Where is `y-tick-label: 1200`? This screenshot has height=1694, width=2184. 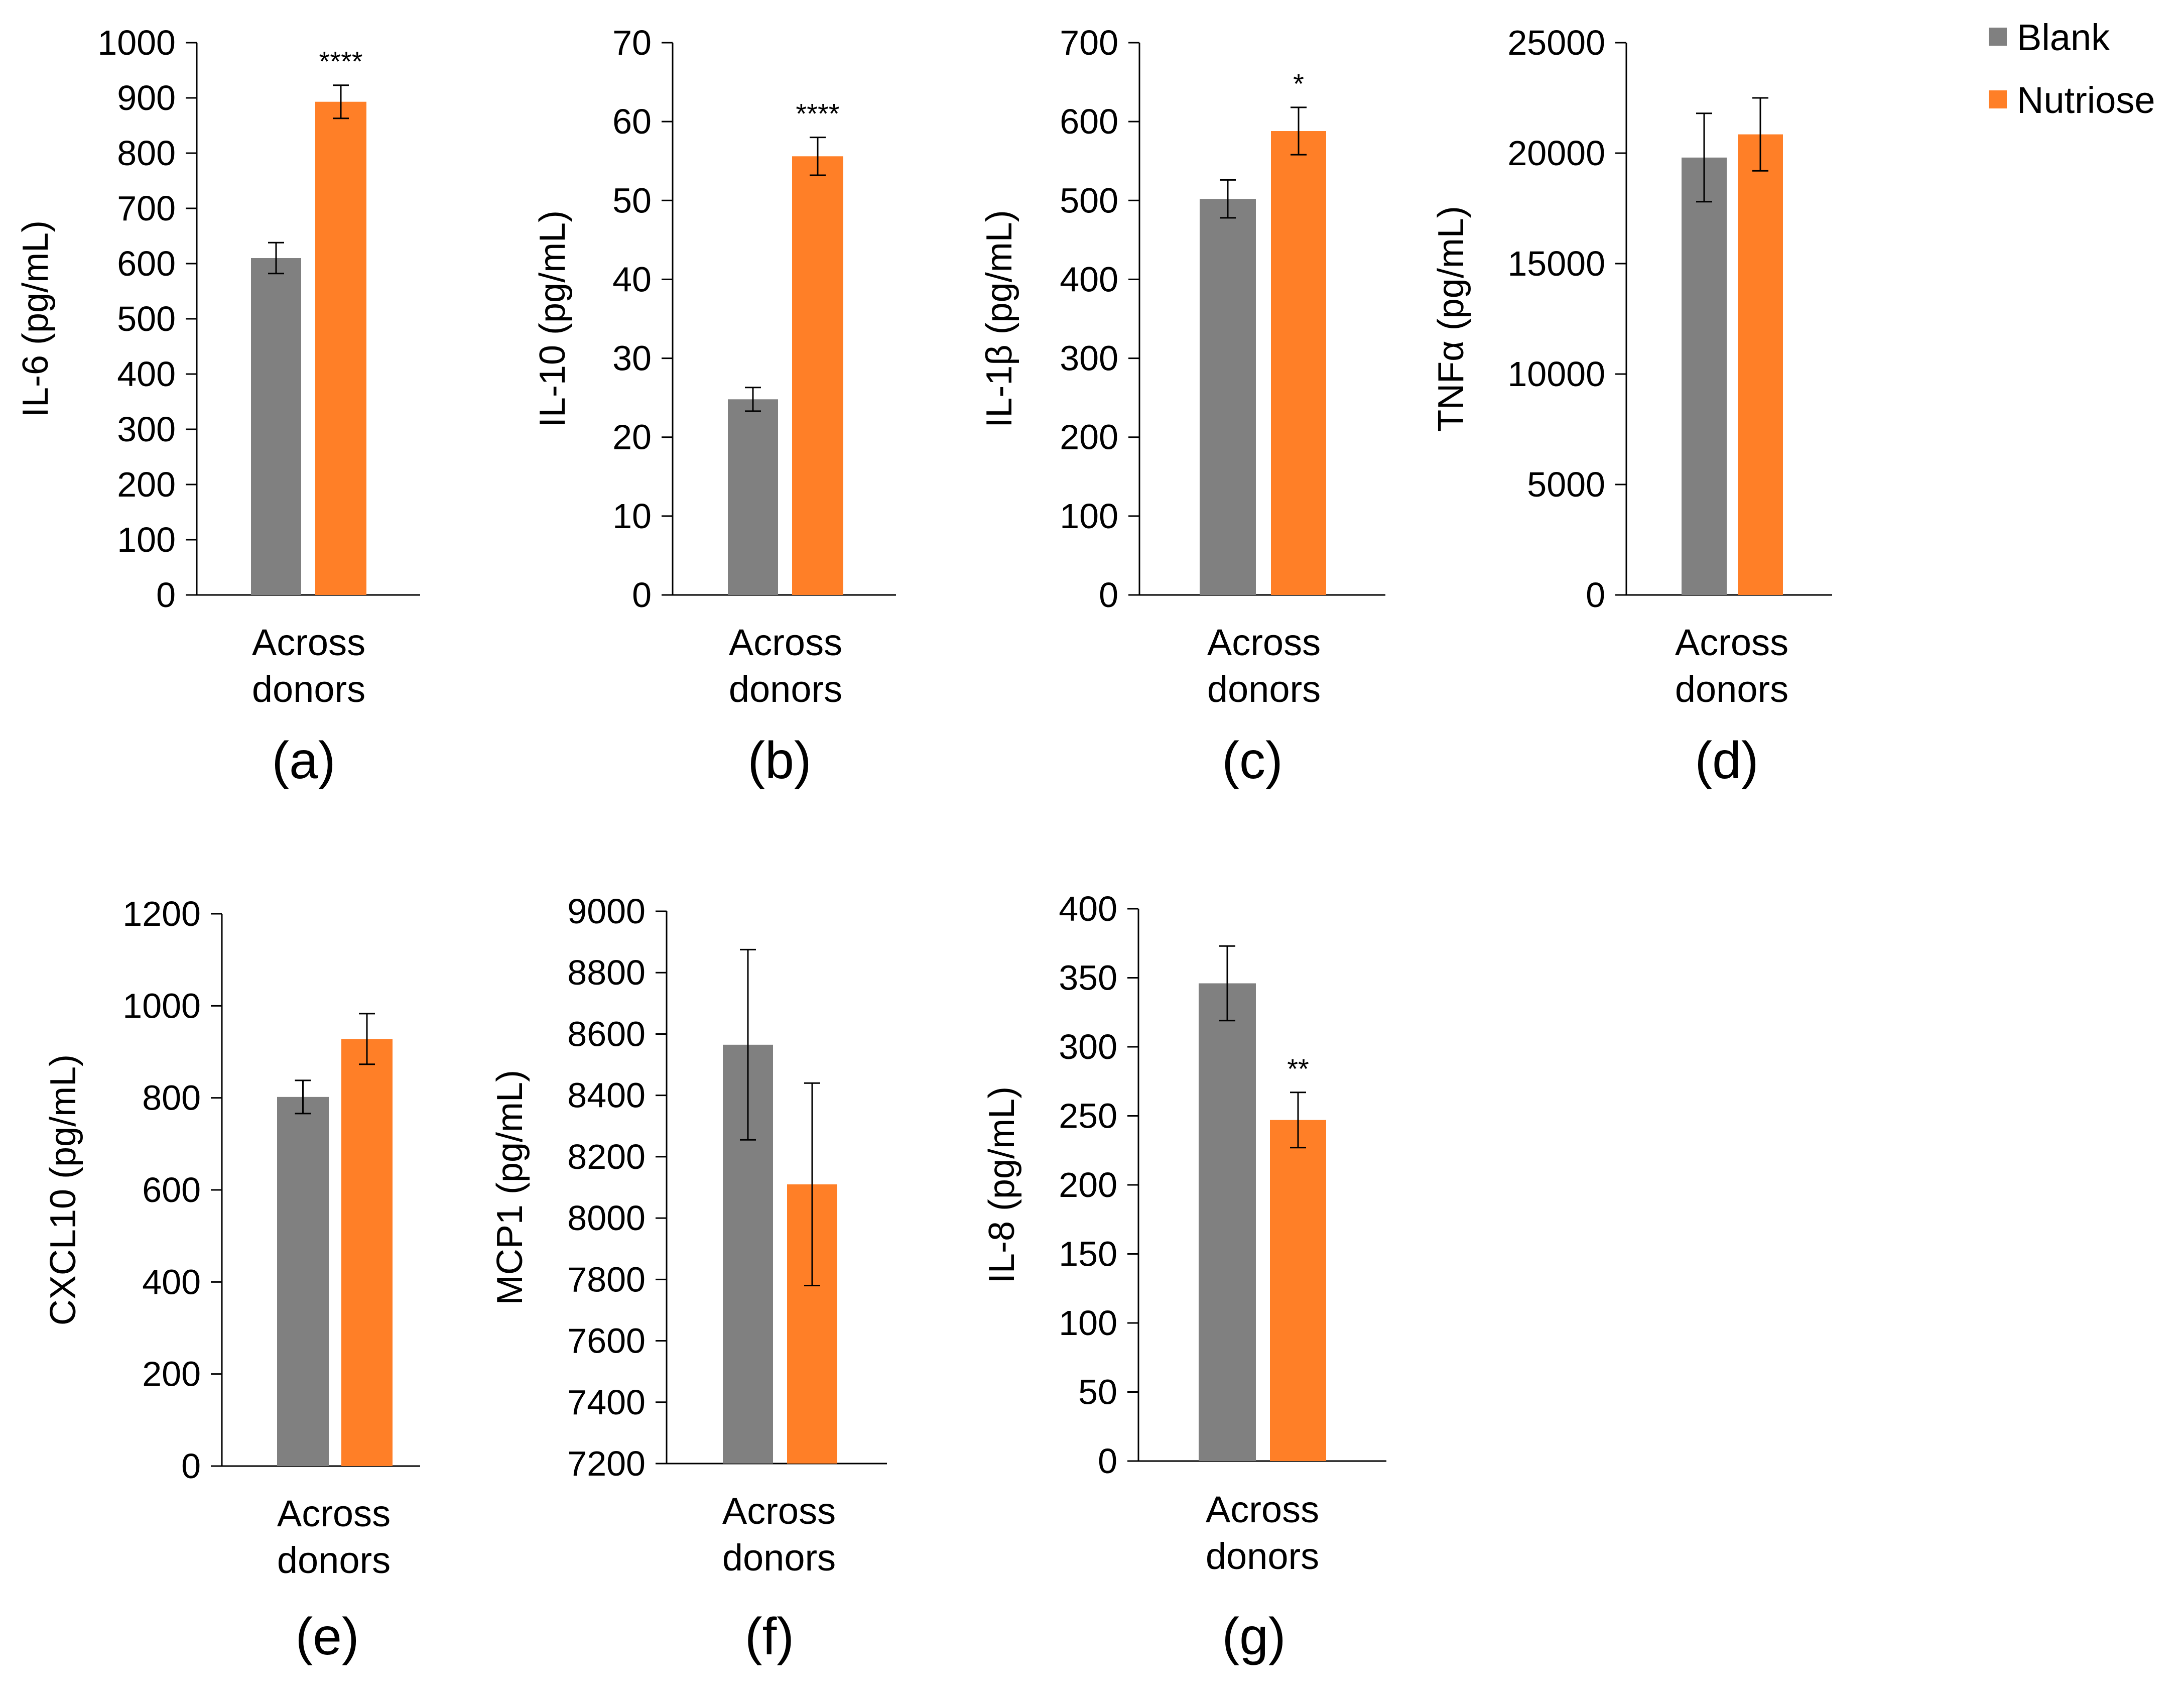
y-tick-label: 1200 is located at coordinates (161, 913).